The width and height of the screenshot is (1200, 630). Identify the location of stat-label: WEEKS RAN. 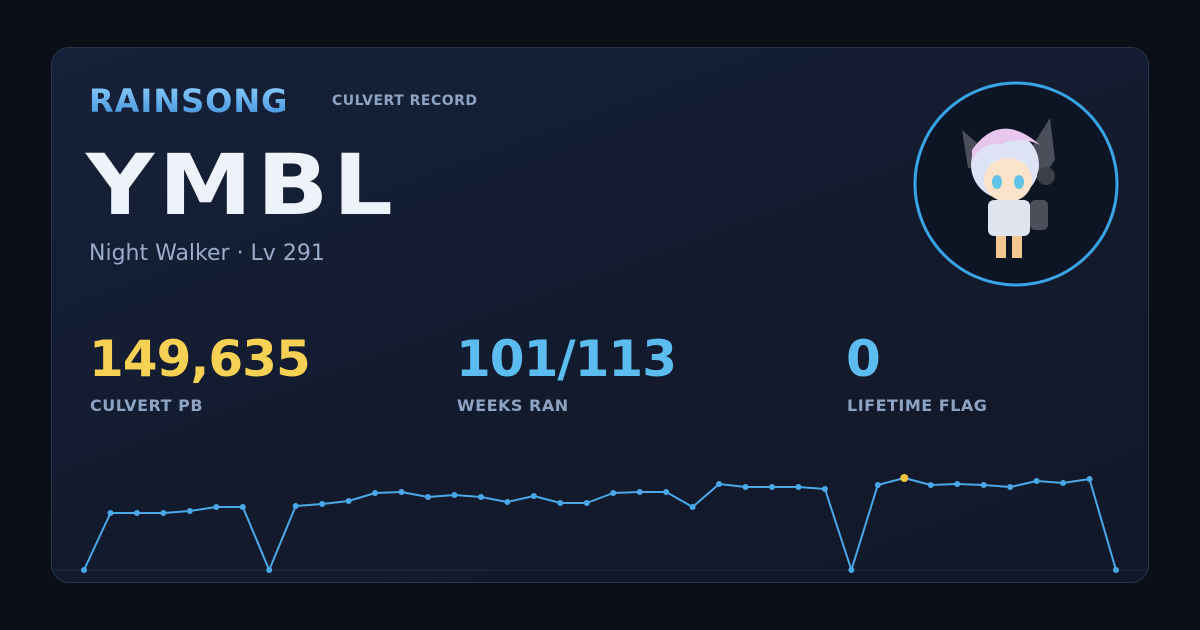
(513, 405).